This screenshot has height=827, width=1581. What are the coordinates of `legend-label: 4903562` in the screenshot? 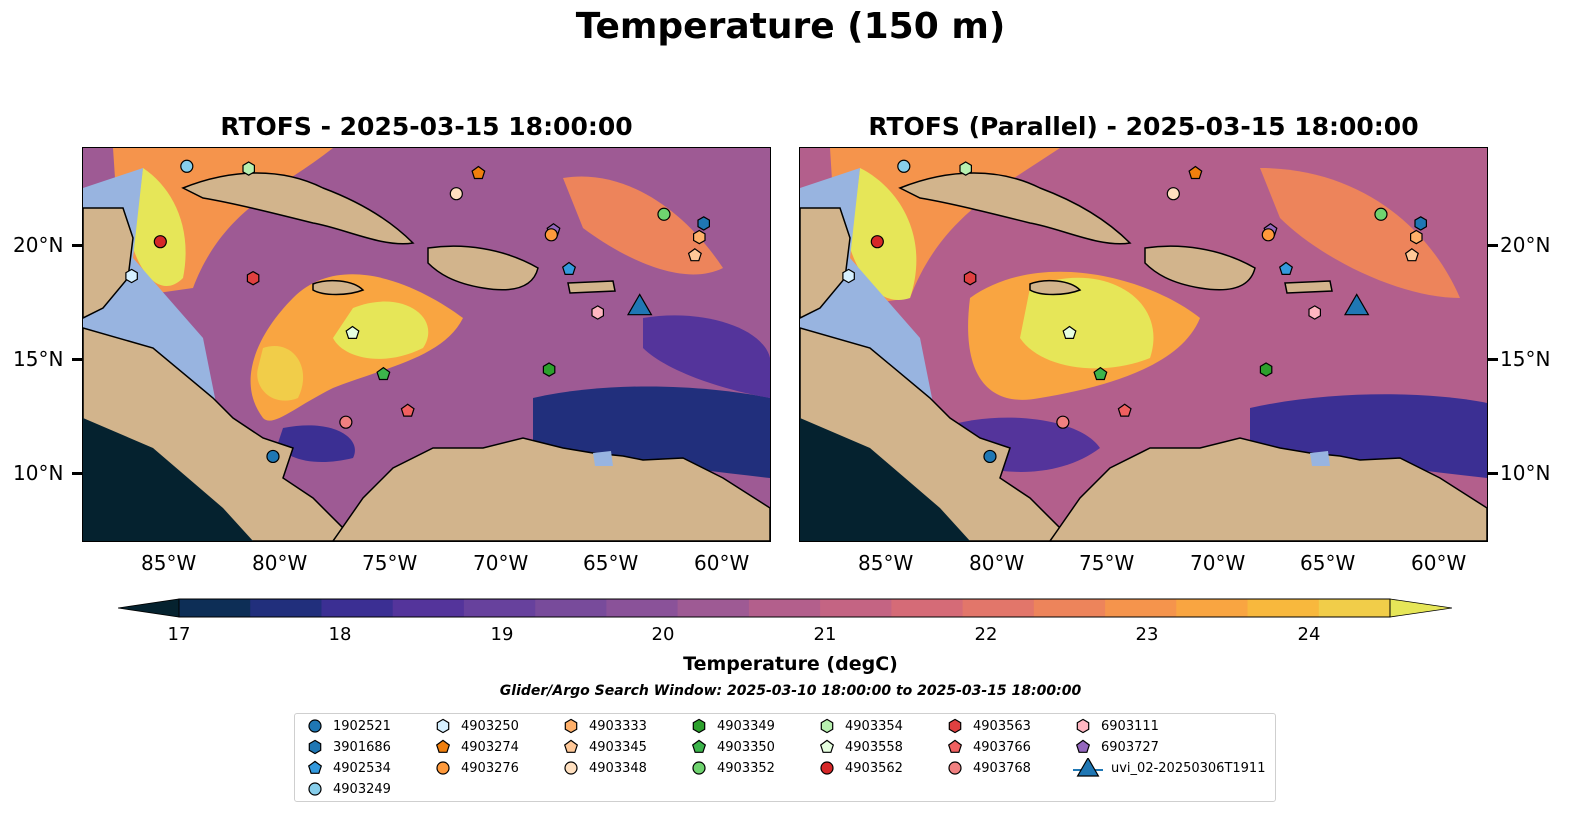 It's located at (874, 768).